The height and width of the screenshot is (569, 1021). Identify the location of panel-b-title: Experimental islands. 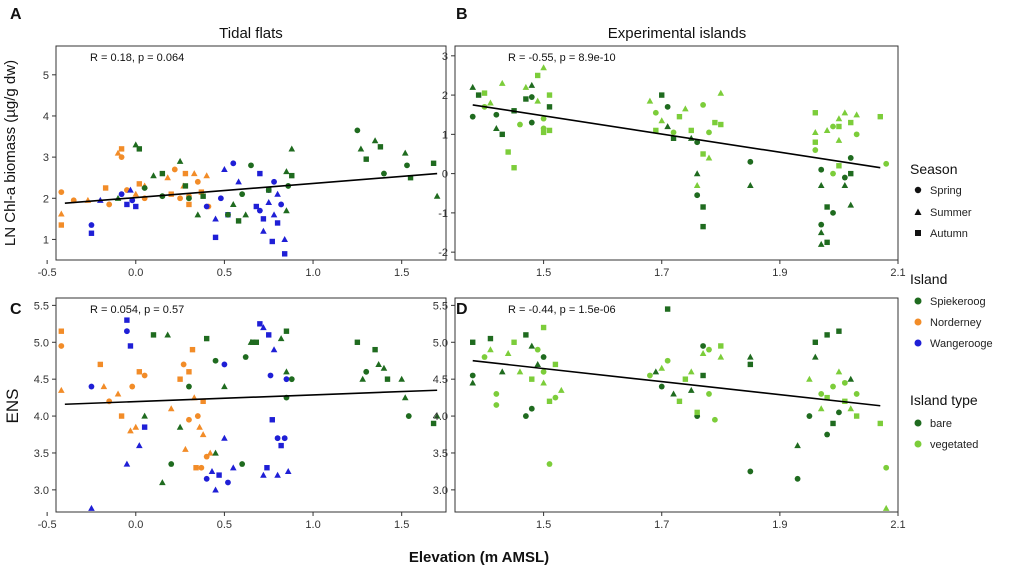
(677, 33).